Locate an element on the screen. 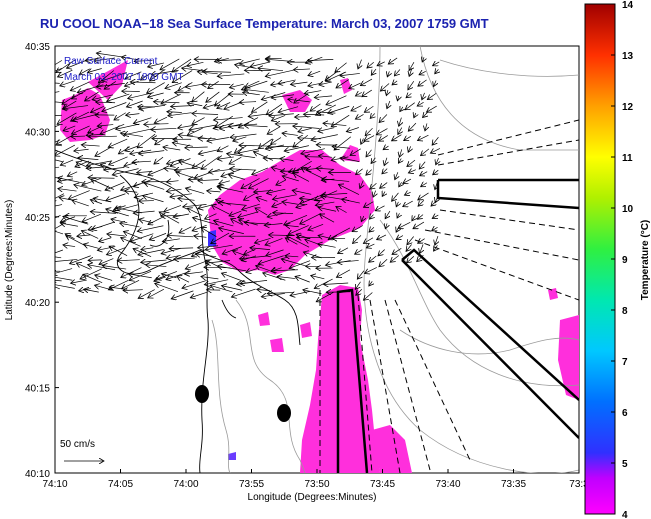 This screenshot has height=519, width=651. x-axis-label: Longitude (Degrees:Minutes) is located at coordinates (312, 497).